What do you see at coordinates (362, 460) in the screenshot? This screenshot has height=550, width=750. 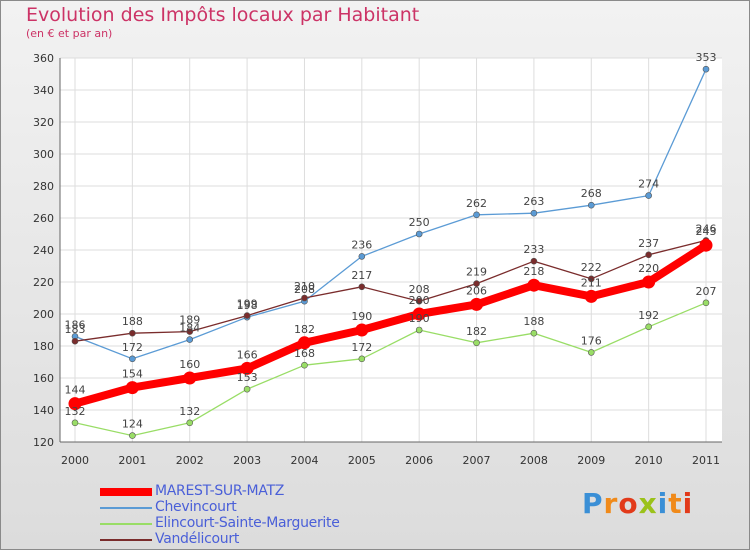 I see `x-tick-label: 2005` at bounding box center [362, 460].